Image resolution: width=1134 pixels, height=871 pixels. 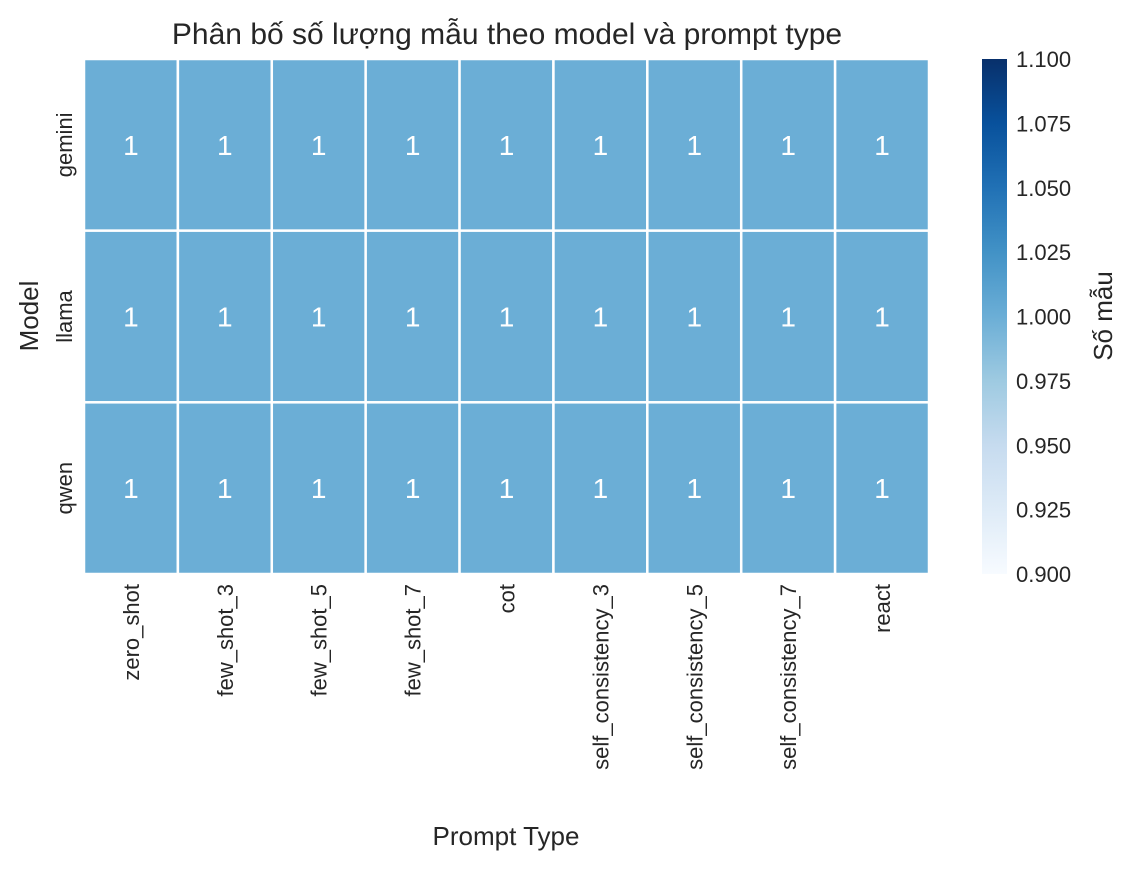 I want to click on colorbar-tick-label: 0.950, so click(x=1043, y=445).